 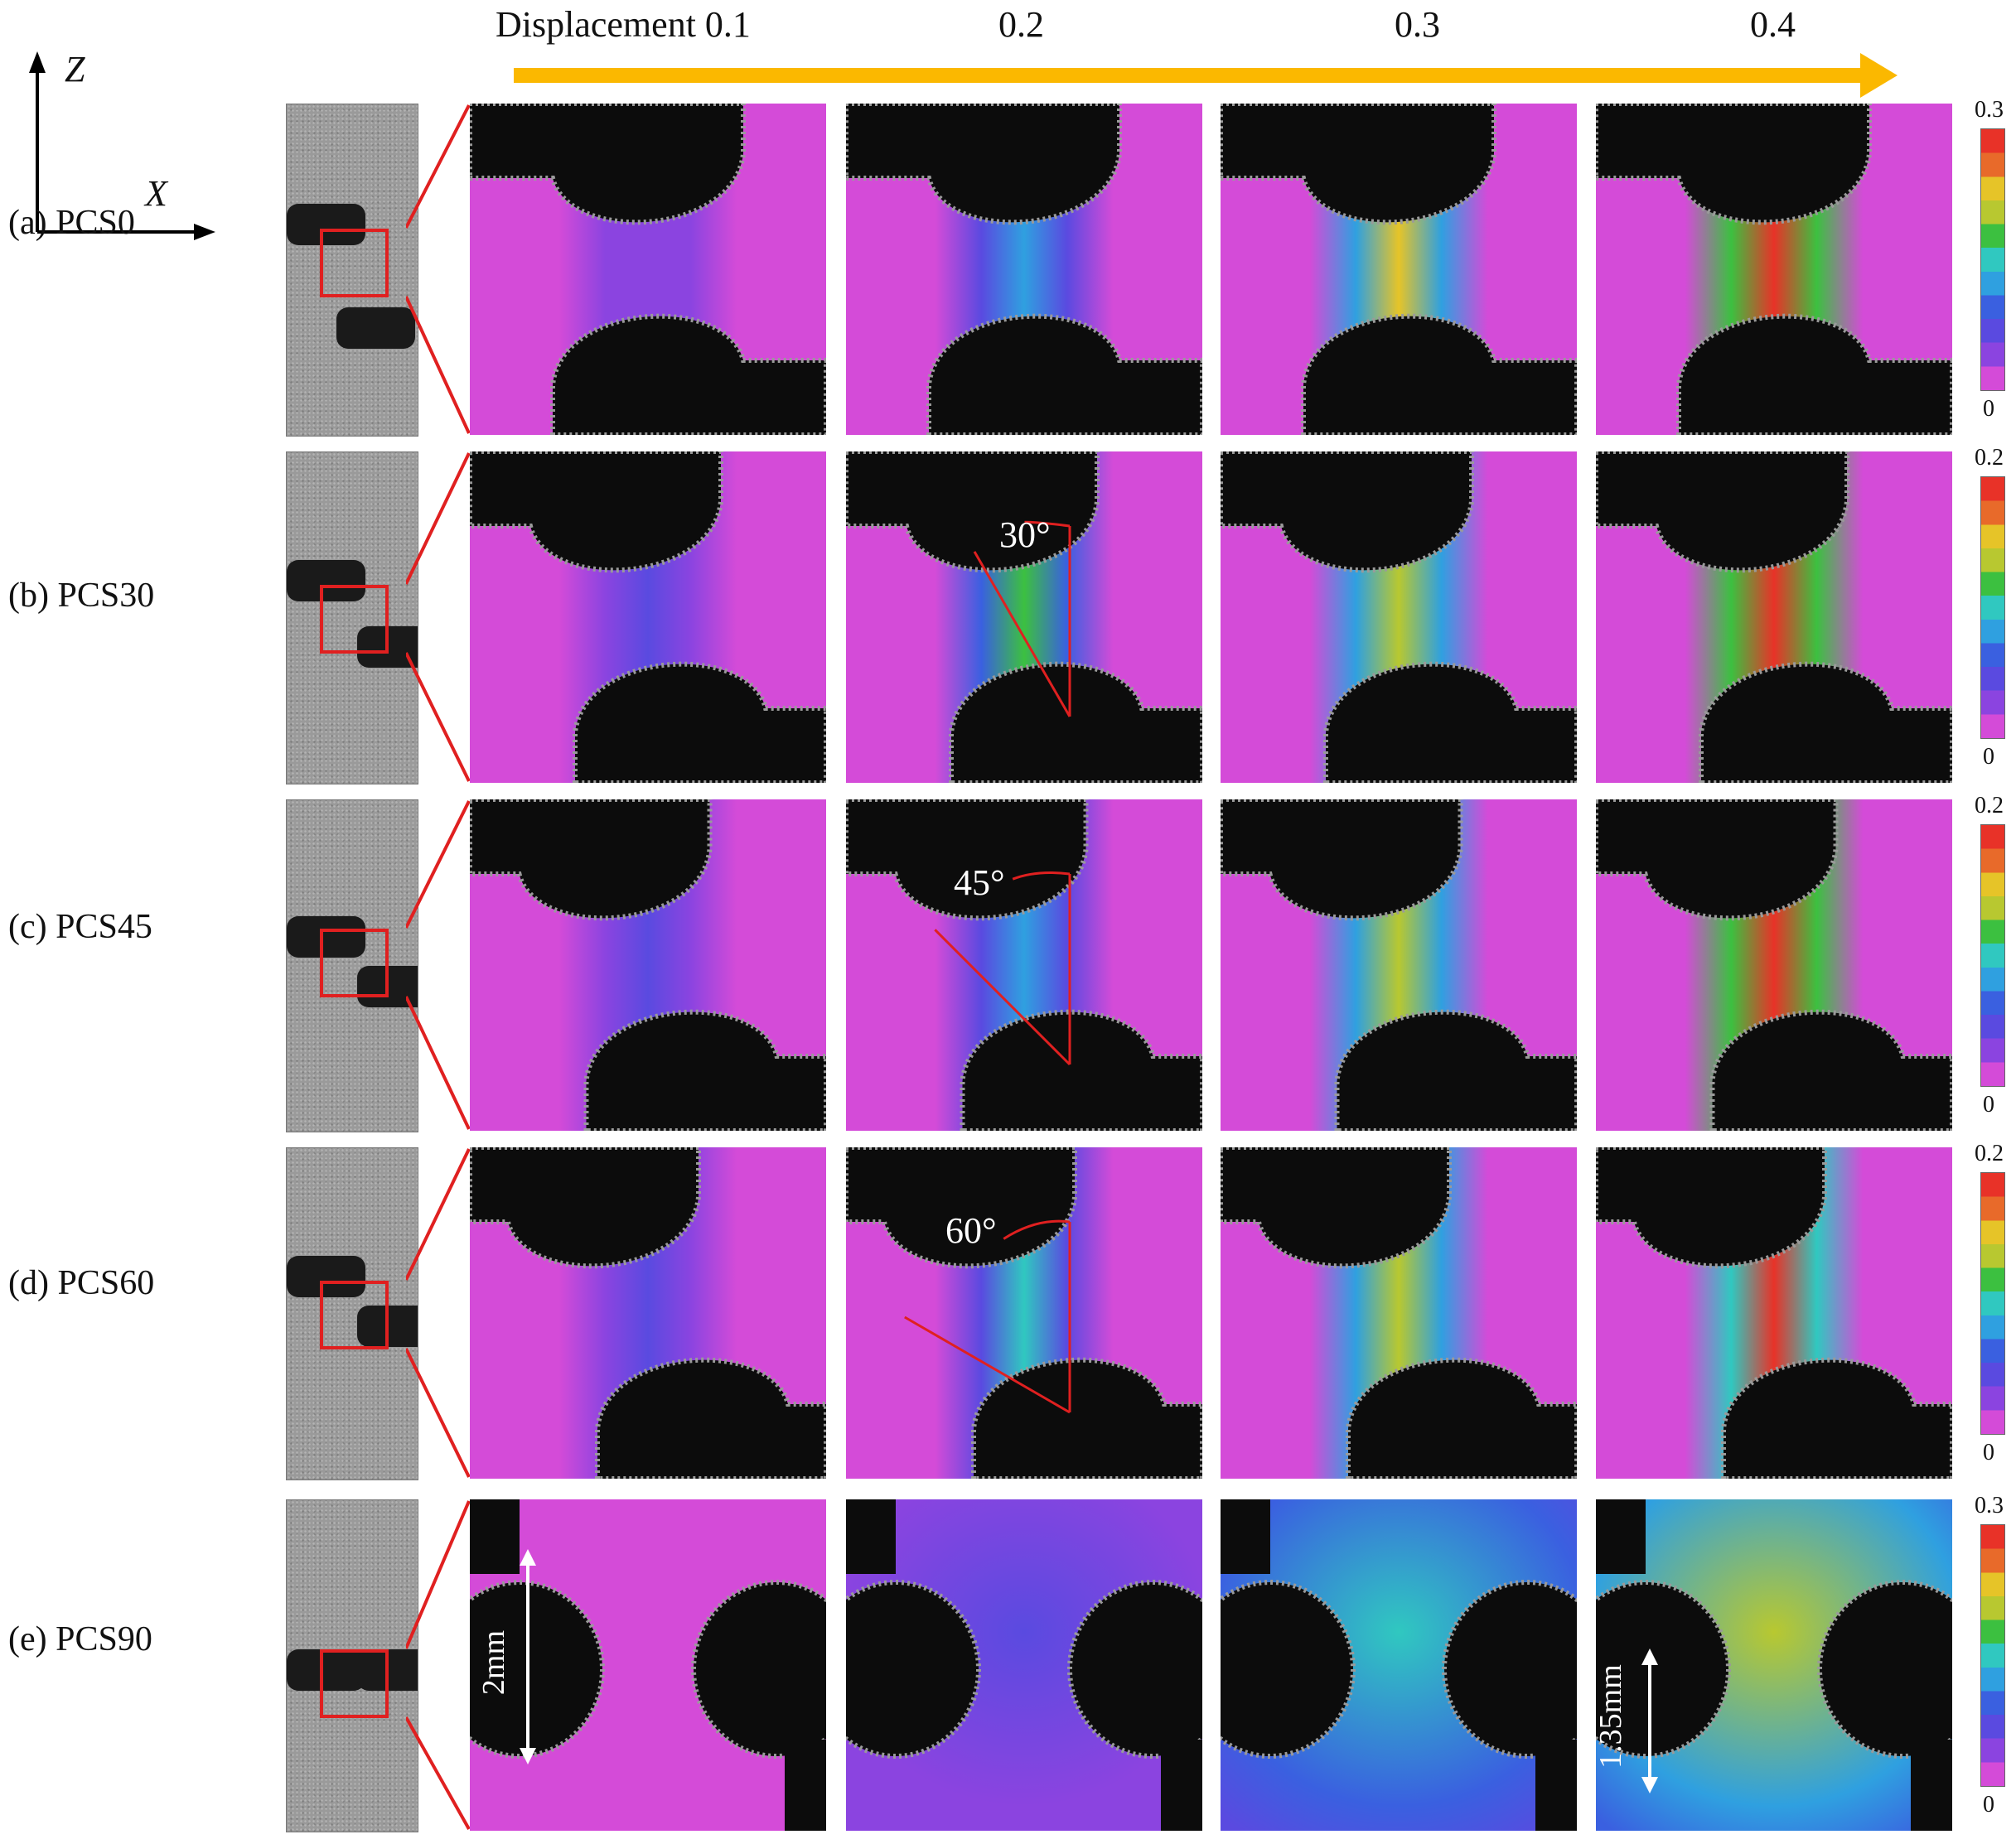 What do you see at coordinates (1773, 24) in the screenshot?
I see `displacement-step-4: 0.4` at bounding box center [1773, 24].